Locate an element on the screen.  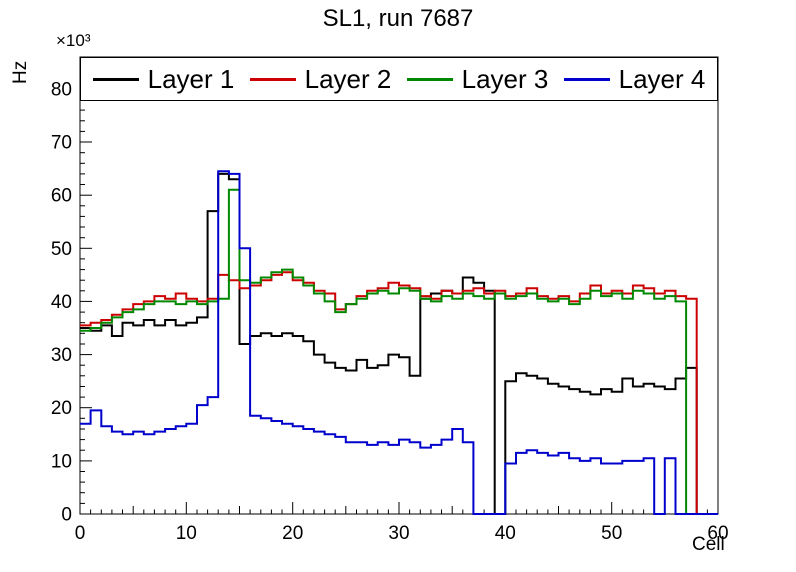
legend-label-layer-4: Layer 4 is located at coordinates (662, 79).